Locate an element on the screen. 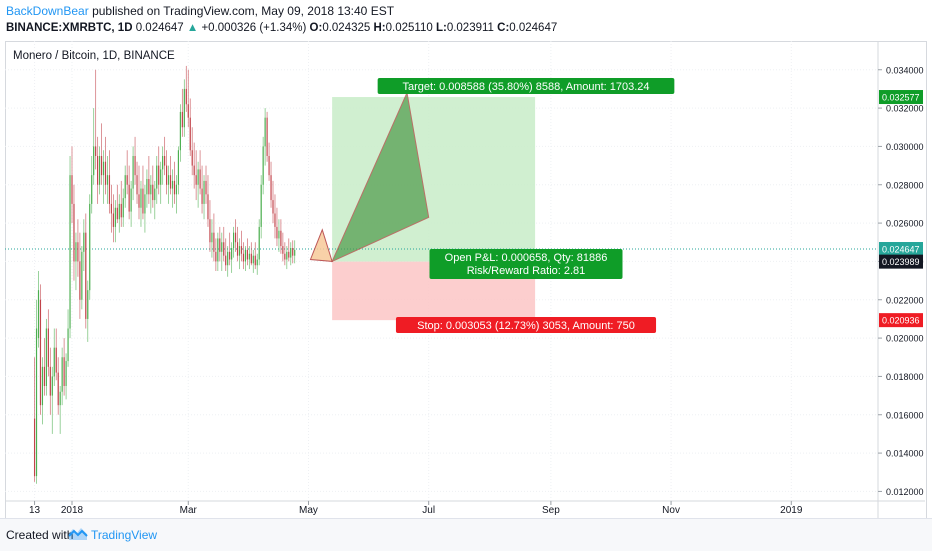  harmonic-pattern is located at coordinates (369, 177).